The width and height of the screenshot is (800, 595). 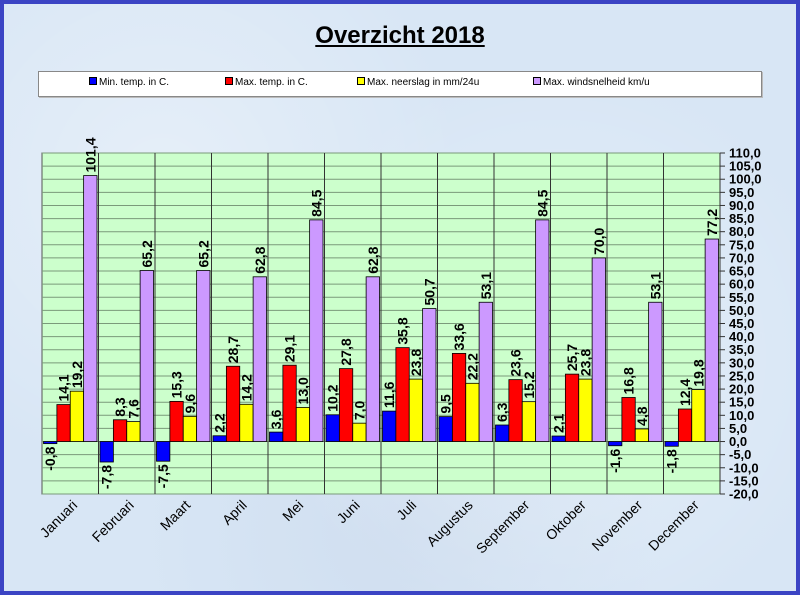 I want to click on y-tick-label: 95,0, so click(x=741, y=192).